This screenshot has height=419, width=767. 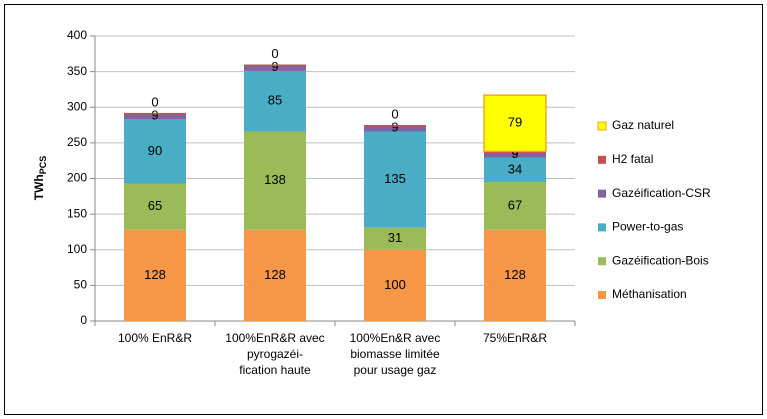 What do you see at coordinates (77, 106) in the screenshot?
I see `y-tick-label: 300` at bounding box center [77, 106].